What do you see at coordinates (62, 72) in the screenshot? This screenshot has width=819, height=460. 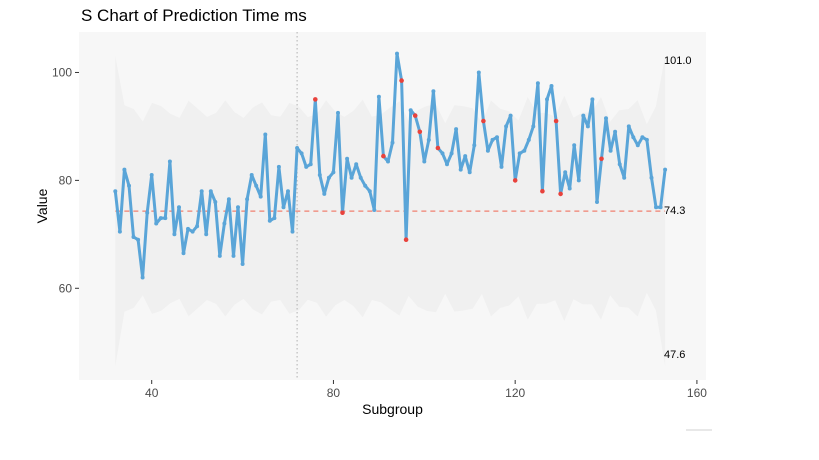 I see `y-tick-label: 100` at bounding box center [62, 72].